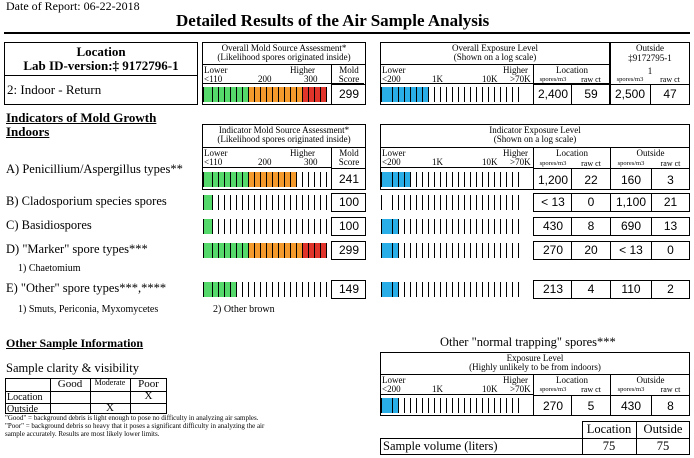 This screenshot has width=694, height=458. I want to click on row-d-loc-split, so click(571, 250).